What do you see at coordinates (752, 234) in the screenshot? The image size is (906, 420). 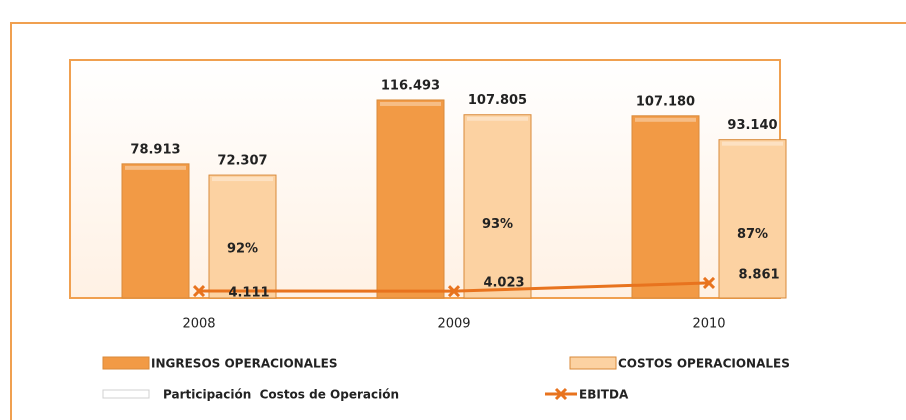 I see `percent-label: 87%` at bounding box center [752, 234].